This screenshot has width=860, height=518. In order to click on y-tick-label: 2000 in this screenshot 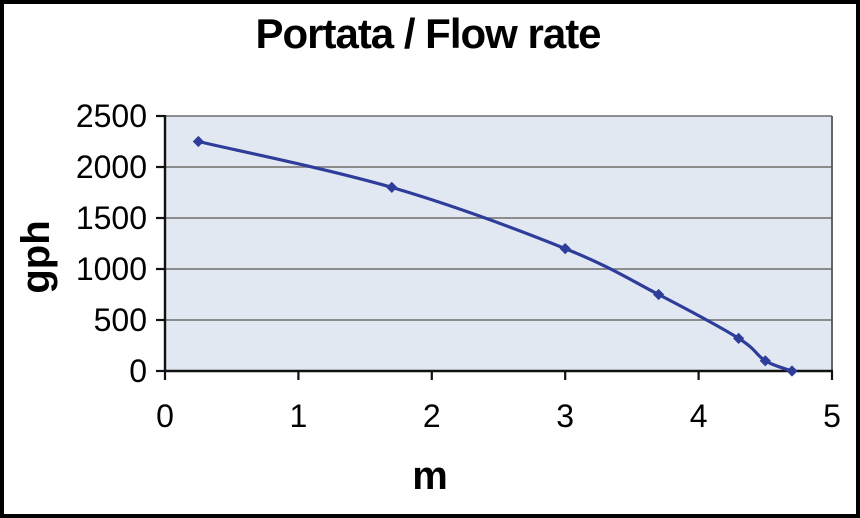, I will do `click(111, 167)`.